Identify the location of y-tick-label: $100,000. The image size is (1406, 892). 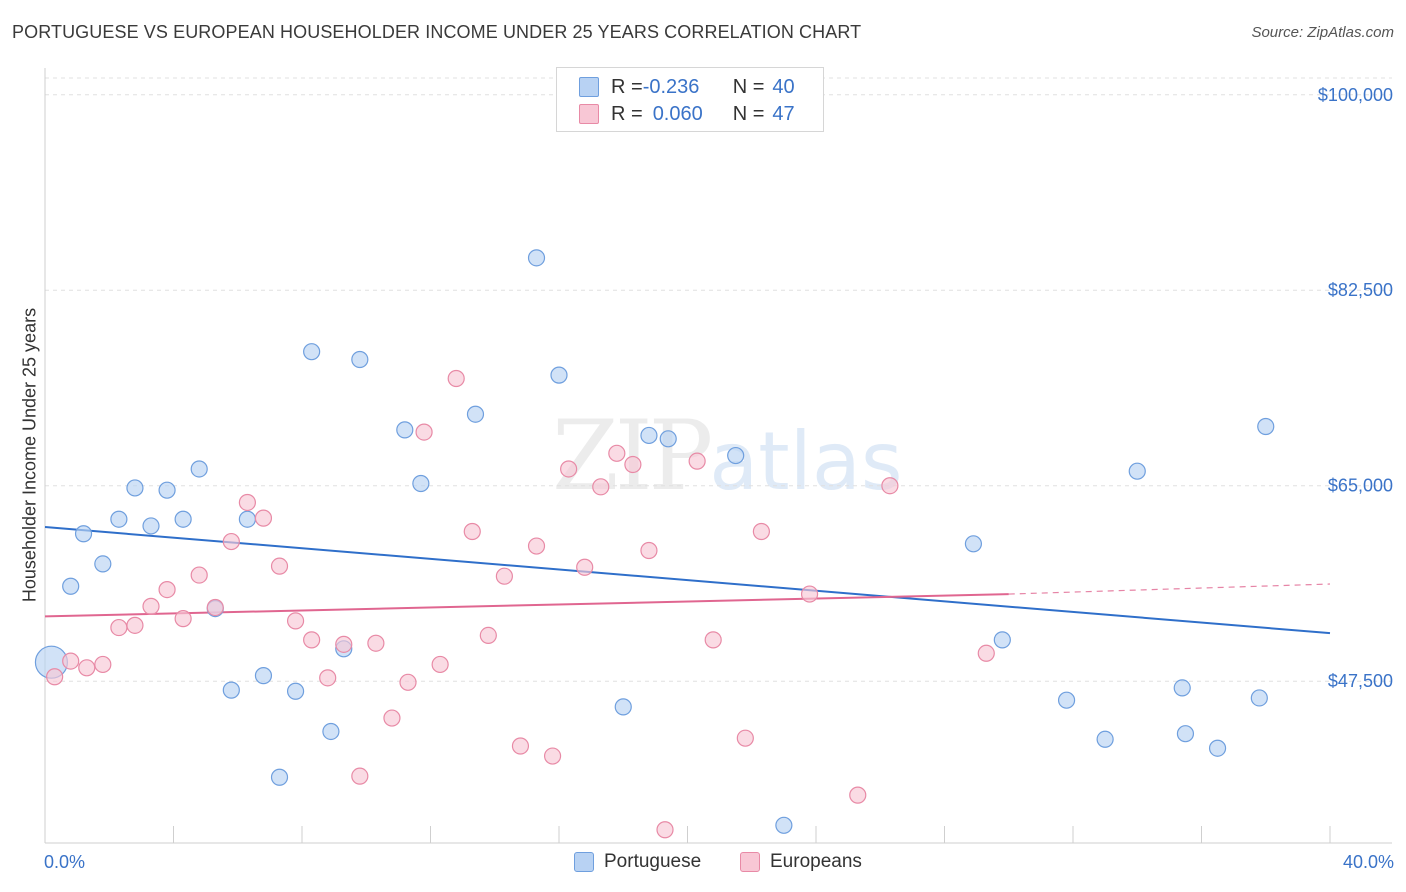
(1355, 95).